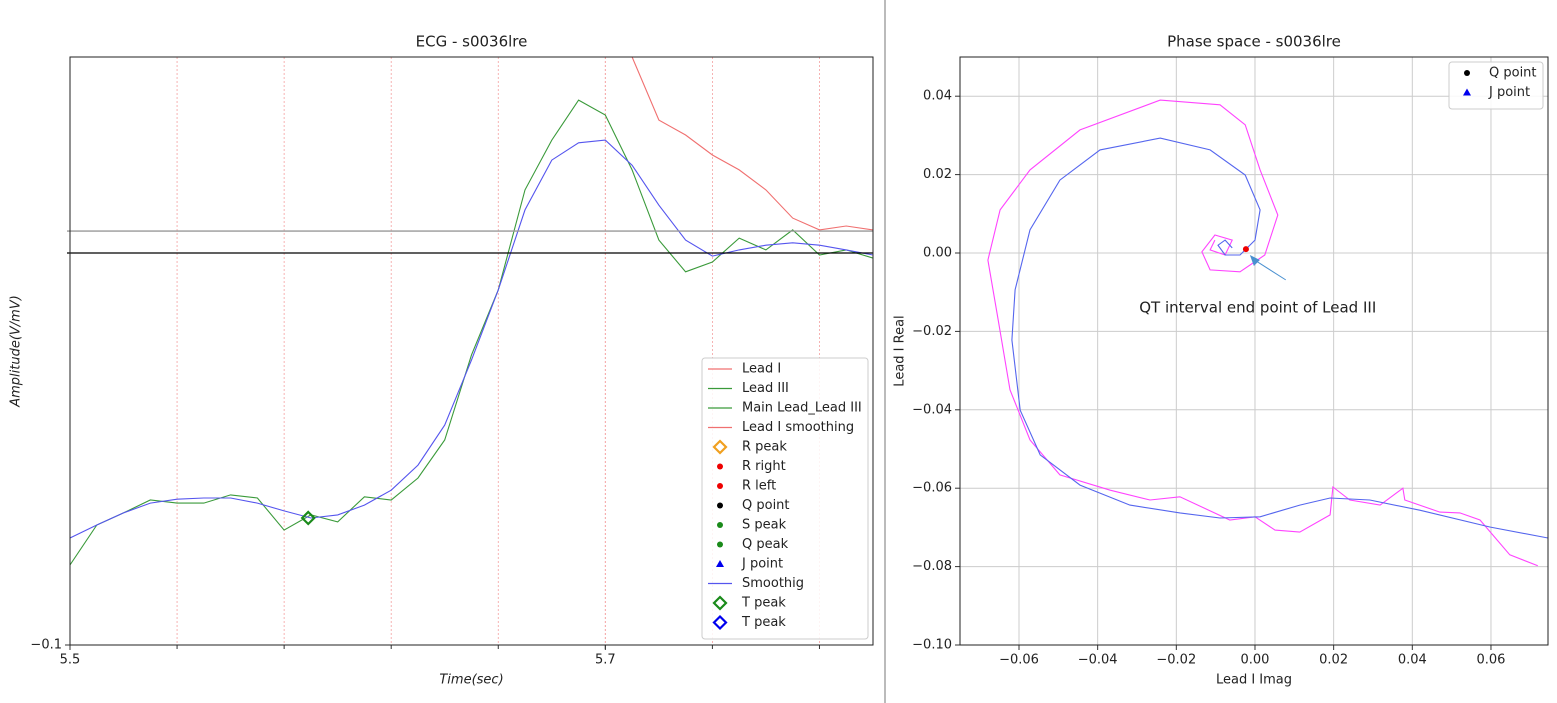 This screenshot has height=703, width=1557. I want to click on y-tick-label: −0.08, so click(932, 566).